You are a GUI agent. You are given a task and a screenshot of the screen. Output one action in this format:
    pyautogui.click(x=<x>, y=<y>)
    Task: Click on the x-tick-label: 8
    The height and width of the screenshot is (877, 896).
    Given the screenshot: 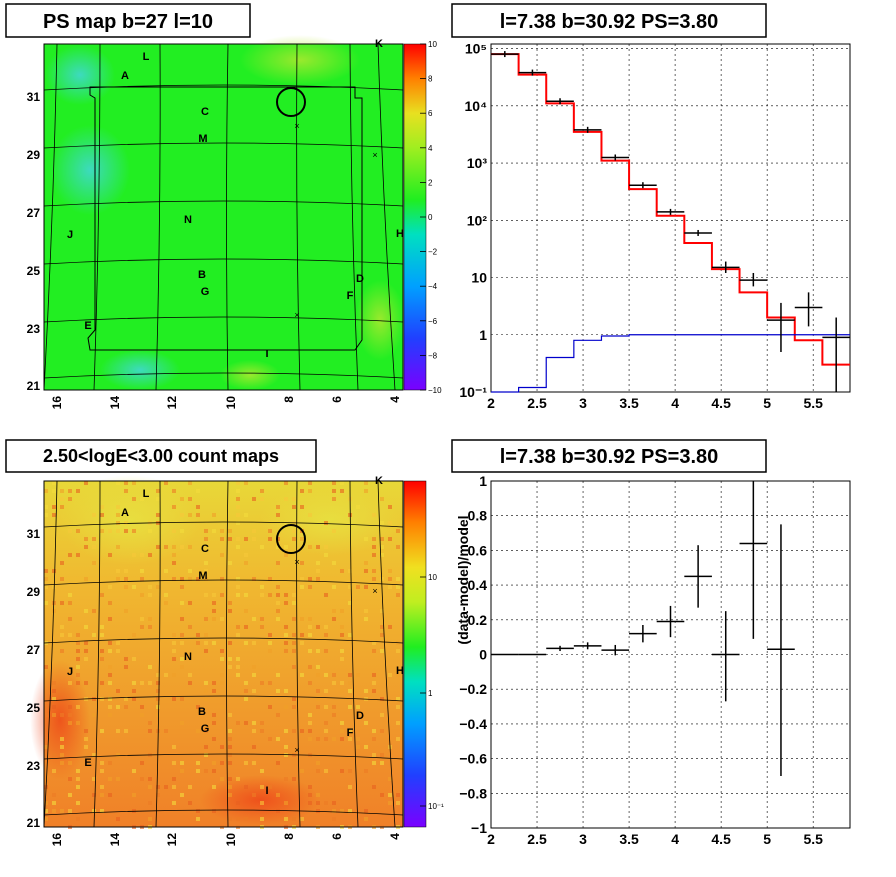 What is the action you would take?
    pyautogui.click(x=289, y=836)
    